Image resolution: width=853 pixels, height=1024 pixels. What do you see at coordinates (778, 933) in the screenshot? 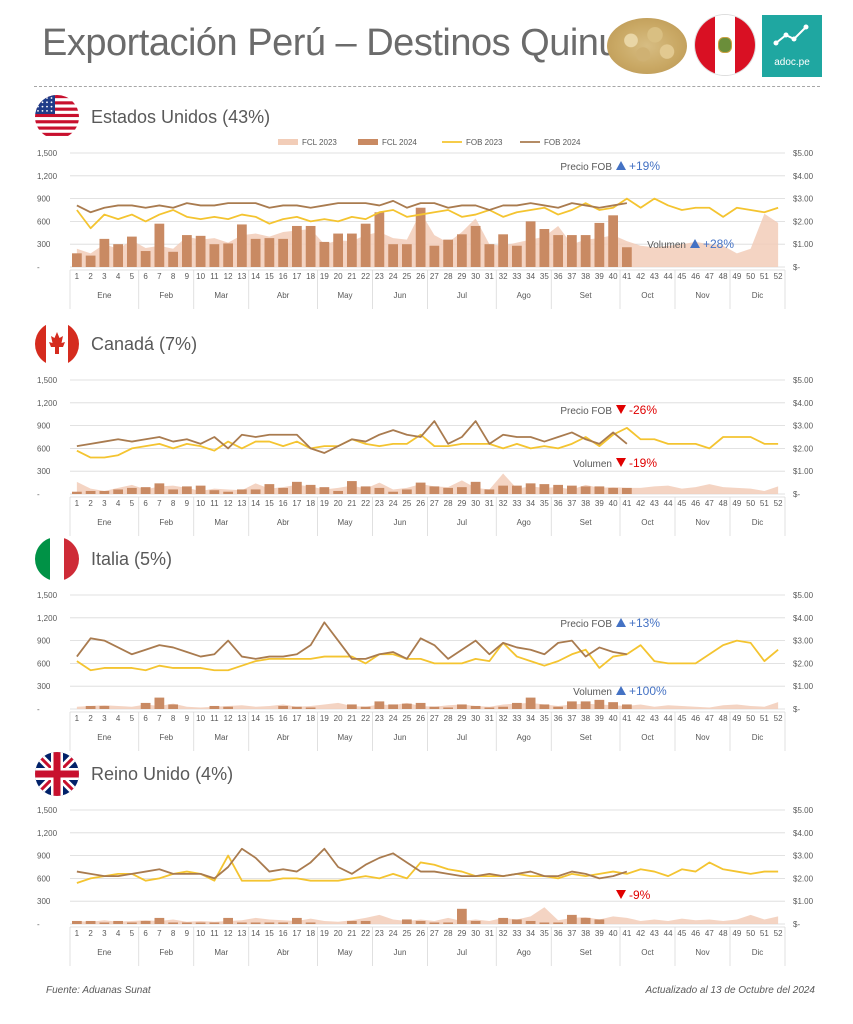
I see `x-tick-week: 52` at bounding box center [778, 933].